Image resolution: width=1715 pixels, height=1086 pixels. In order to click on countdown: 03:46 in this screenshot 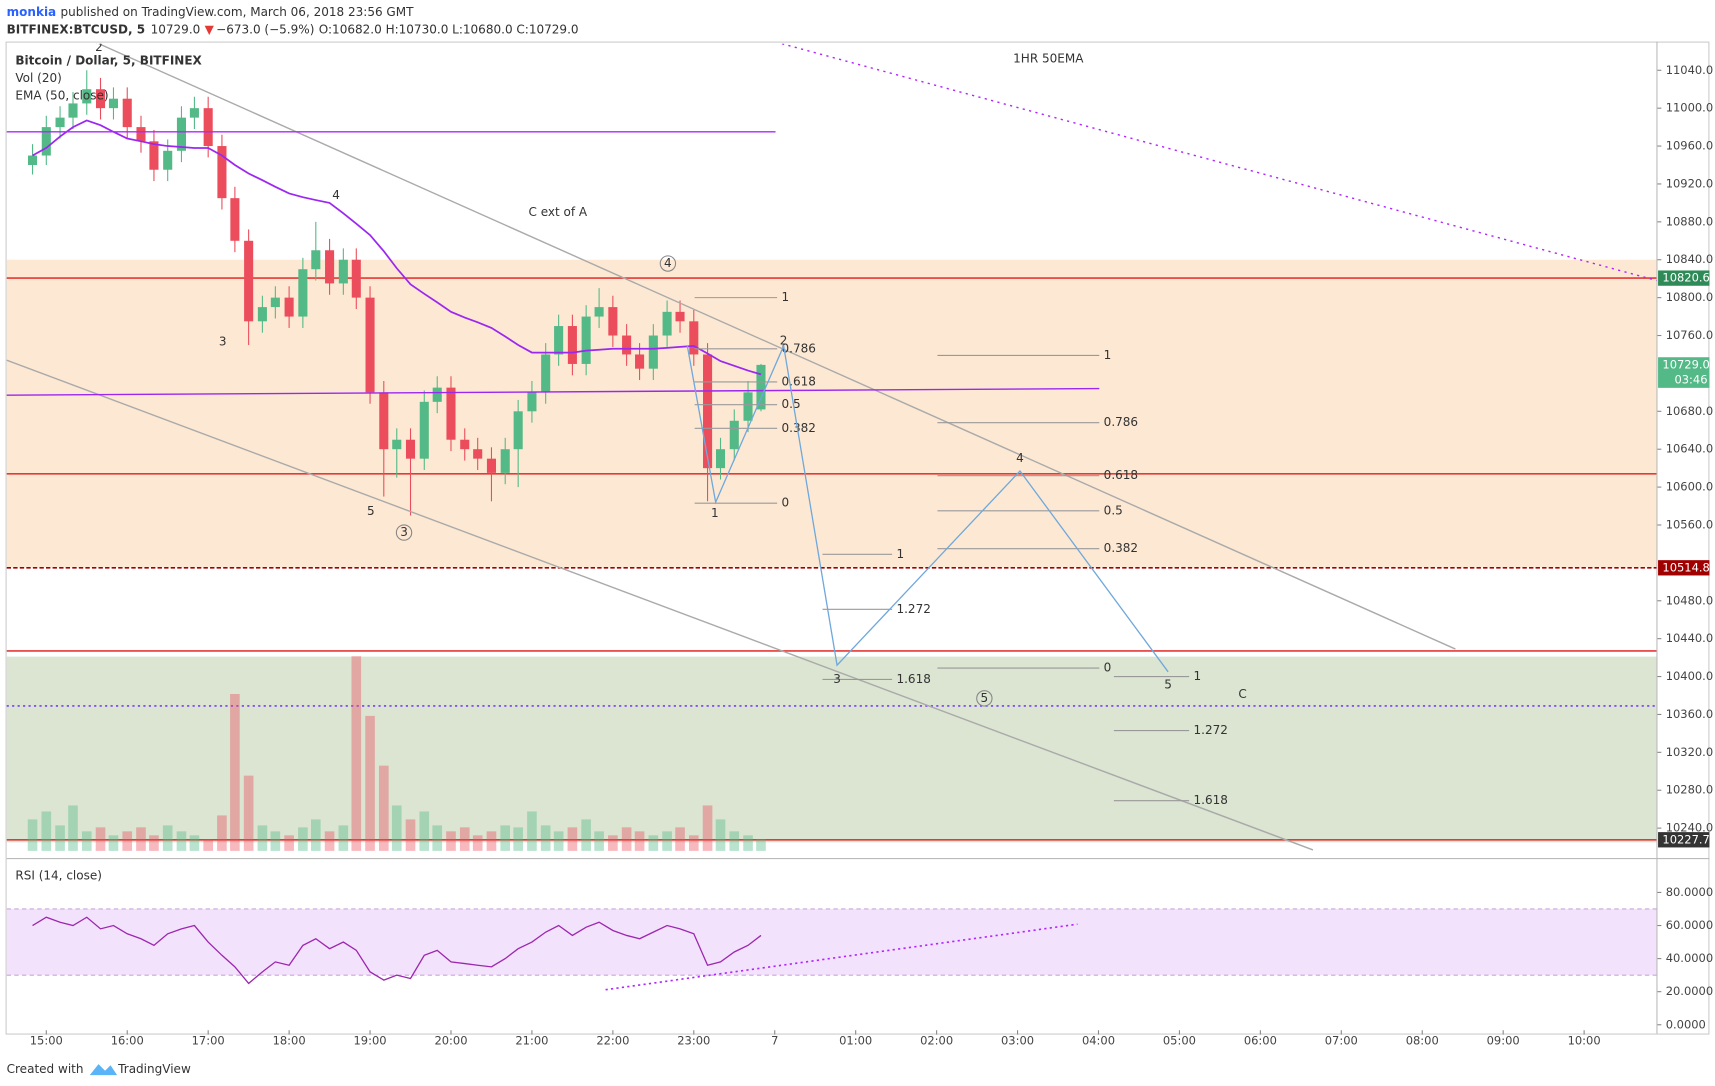, I will do `click(1690, 380)`.